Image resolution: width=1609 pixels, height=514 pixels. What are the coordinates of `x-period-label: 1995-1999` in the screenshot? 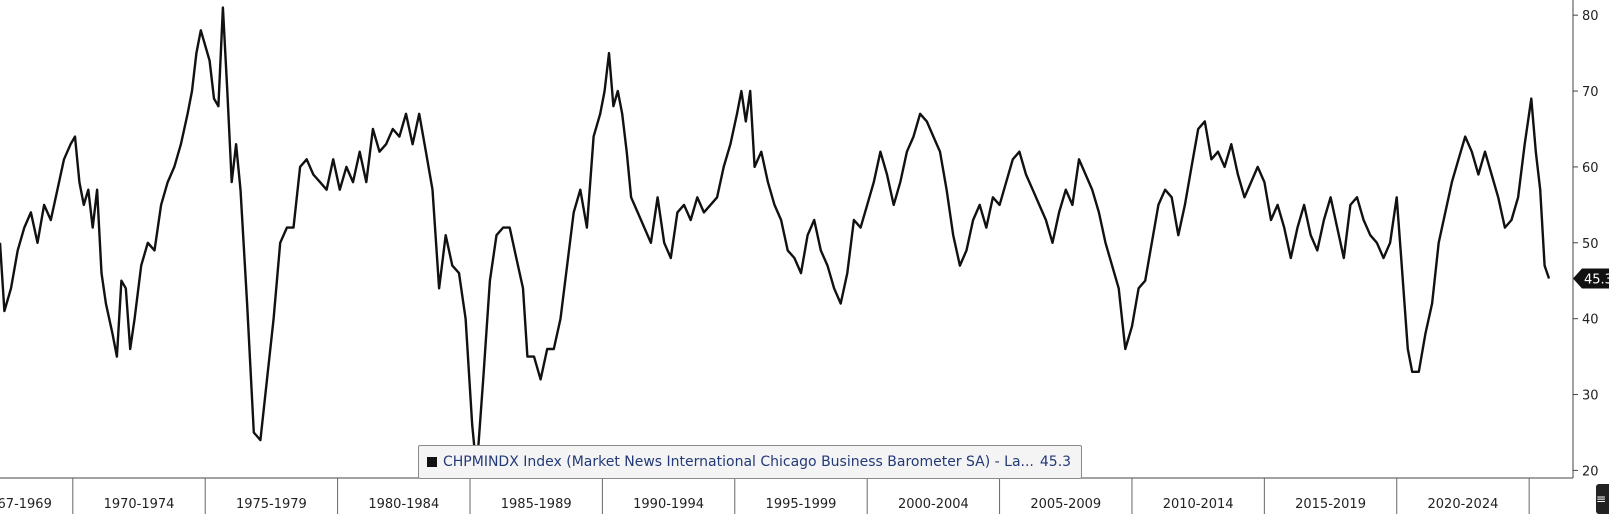 It's located at (801, 504).